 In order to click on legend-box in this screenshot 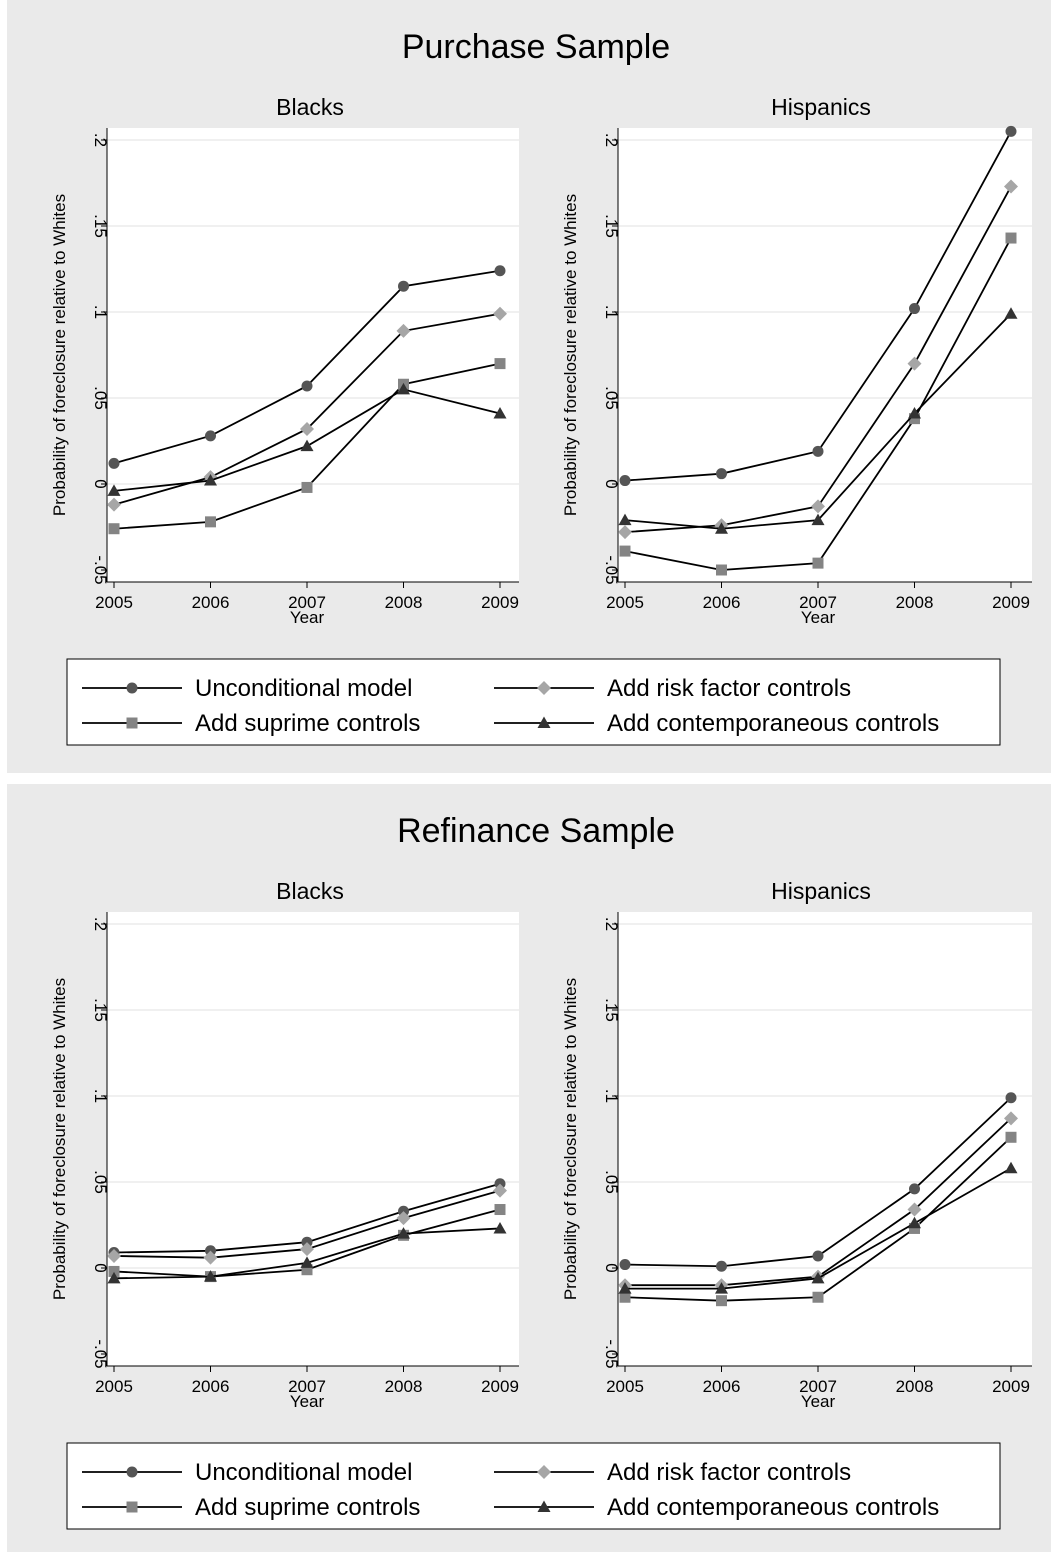, I will do `click(533, 702)`.